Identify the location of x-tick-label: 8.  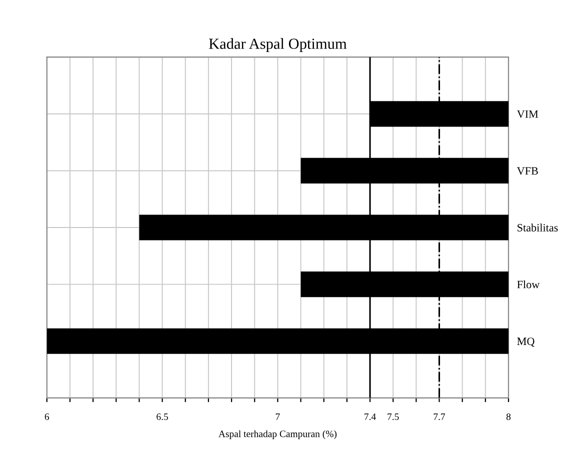
(508, 416).